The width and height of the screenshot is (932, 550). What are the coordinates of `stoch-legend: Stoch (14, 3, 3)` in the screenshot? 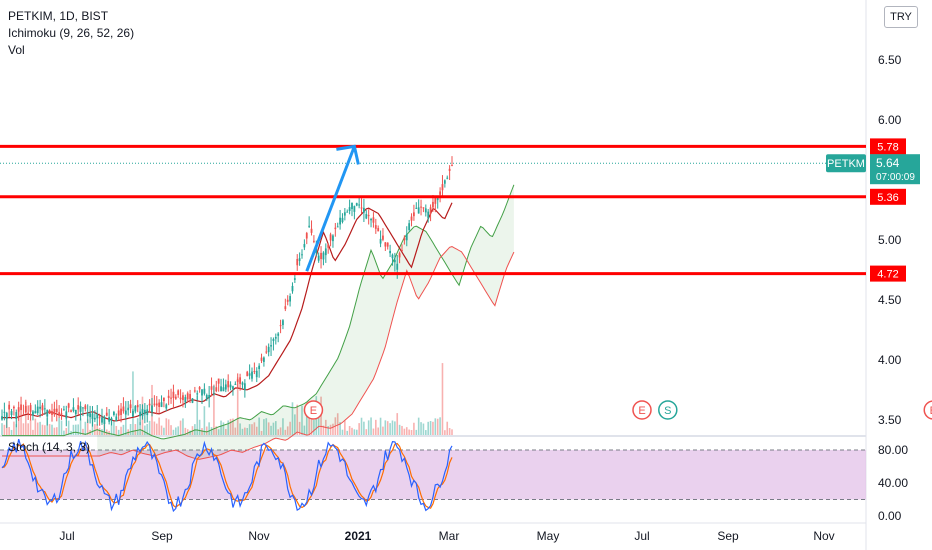 It's located at (49, 447).